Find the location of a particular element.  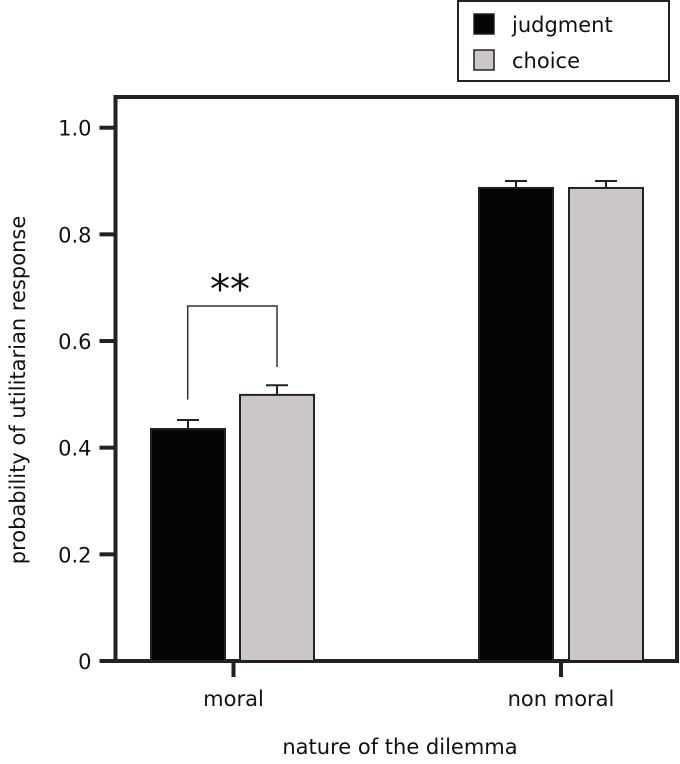

x-tick-label: non moral is located at coordinates (561, 699).